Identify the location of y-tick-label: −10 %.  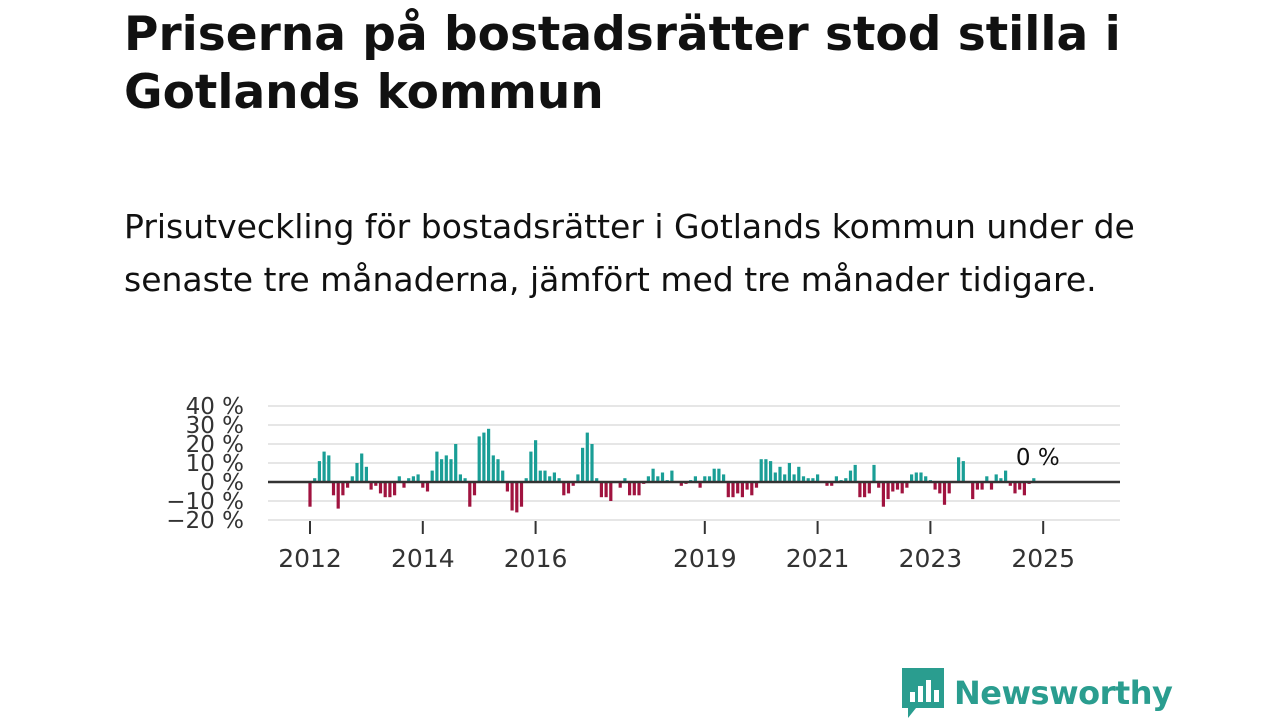
(205, 502).